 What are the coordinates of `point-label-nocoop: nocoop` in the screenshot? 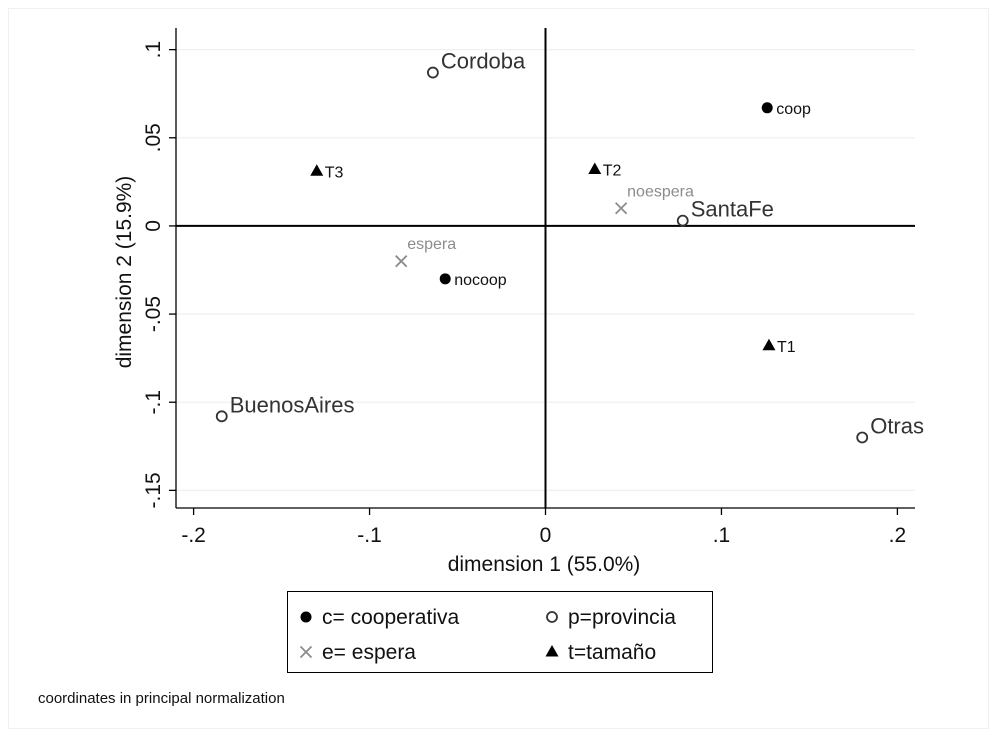 It's located at (480, 280).